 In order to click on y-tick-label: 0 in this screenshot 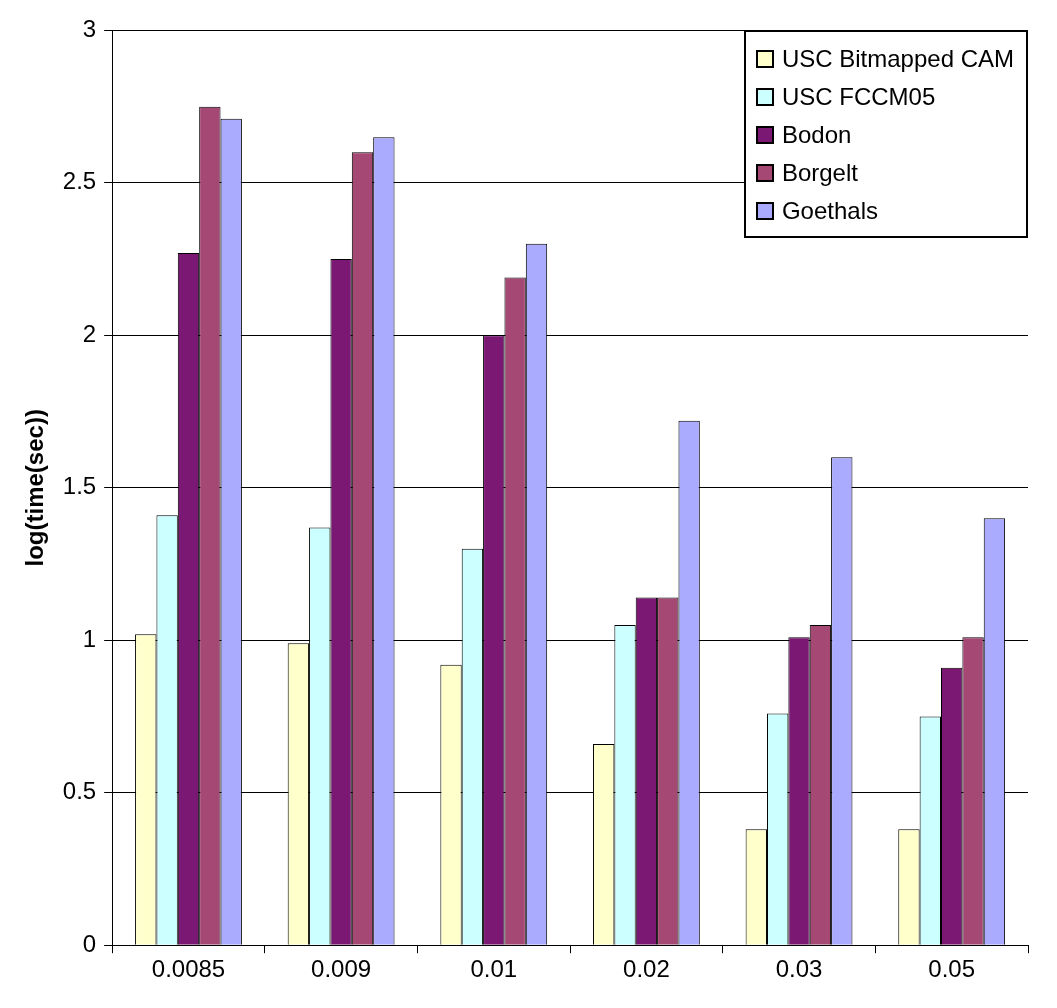, I will do `click(89, 943)`.